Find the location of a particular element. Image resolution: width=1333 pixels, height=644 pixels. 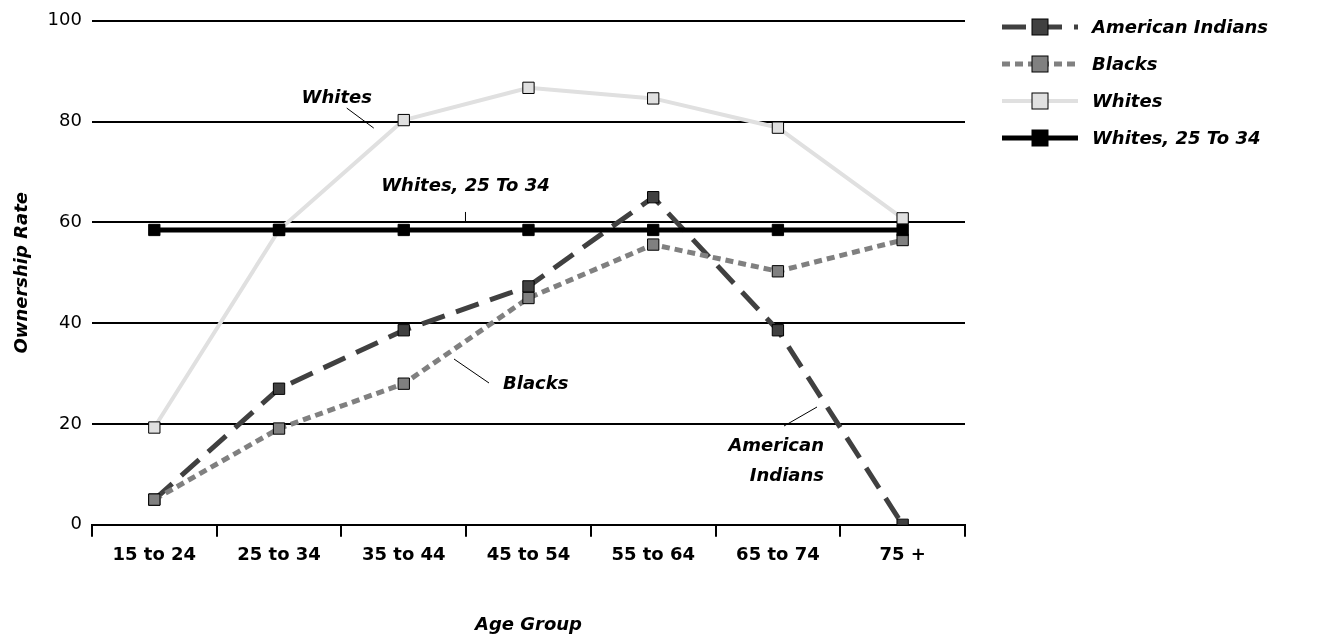

annotation: Blacks is located at coordinates (536, 382).